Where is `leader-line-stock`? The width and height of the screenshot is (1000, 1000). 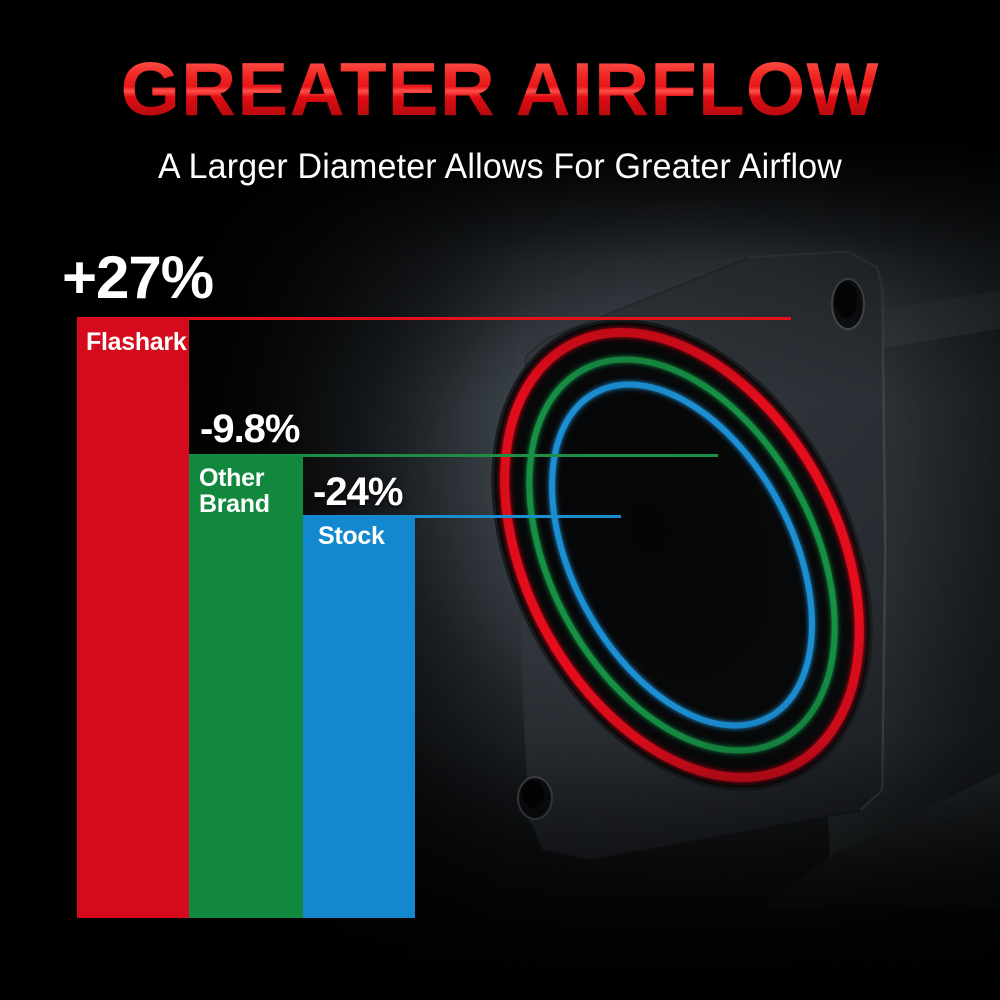 leader-line-stock is located at coordinates (462, 516).